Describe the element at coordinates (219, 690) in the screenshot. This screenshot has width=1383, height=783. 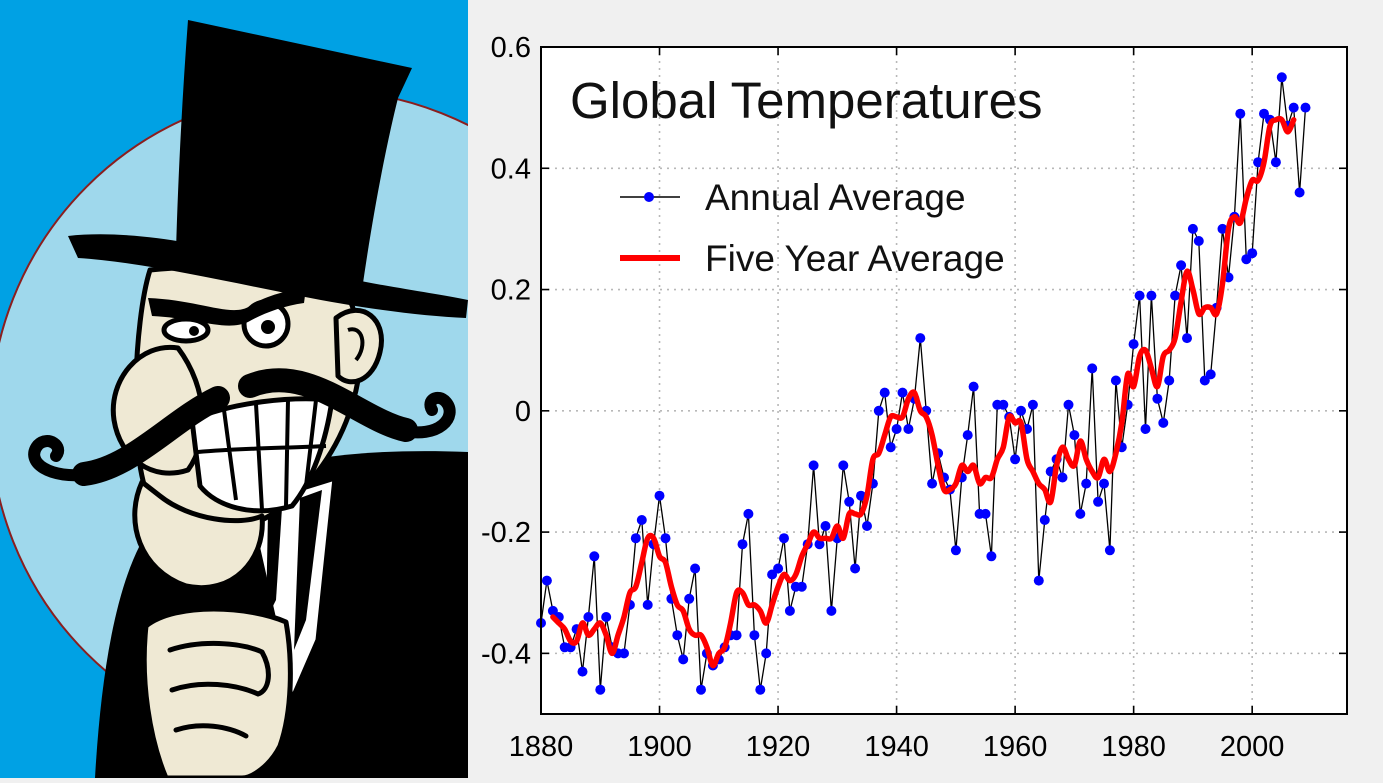
I see `finger-lines` at that location.